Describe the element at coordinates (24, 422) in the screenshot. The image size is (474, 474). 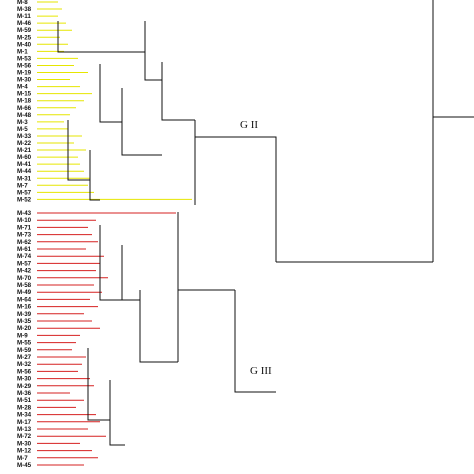
I see `group-iii-leaf-label: M-17` at that location.